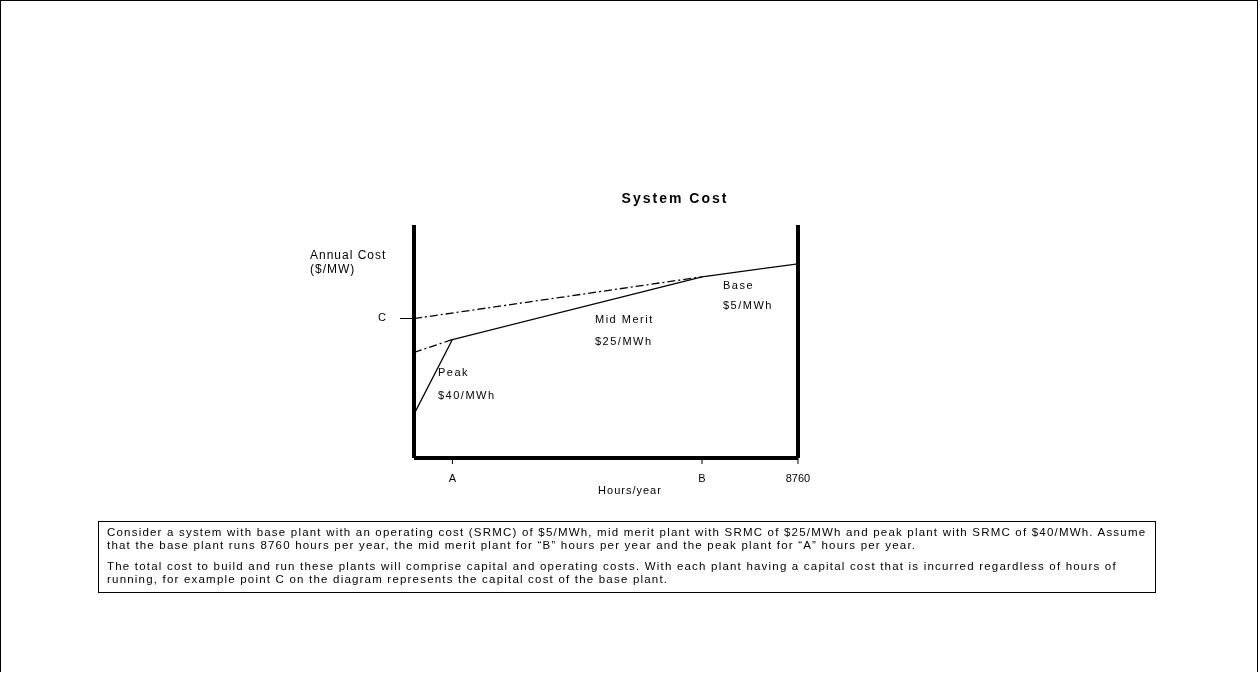 The height and width of the screenshot is (673, 1260). I want to click on x-tick-label: 8760, so click(798, 477).